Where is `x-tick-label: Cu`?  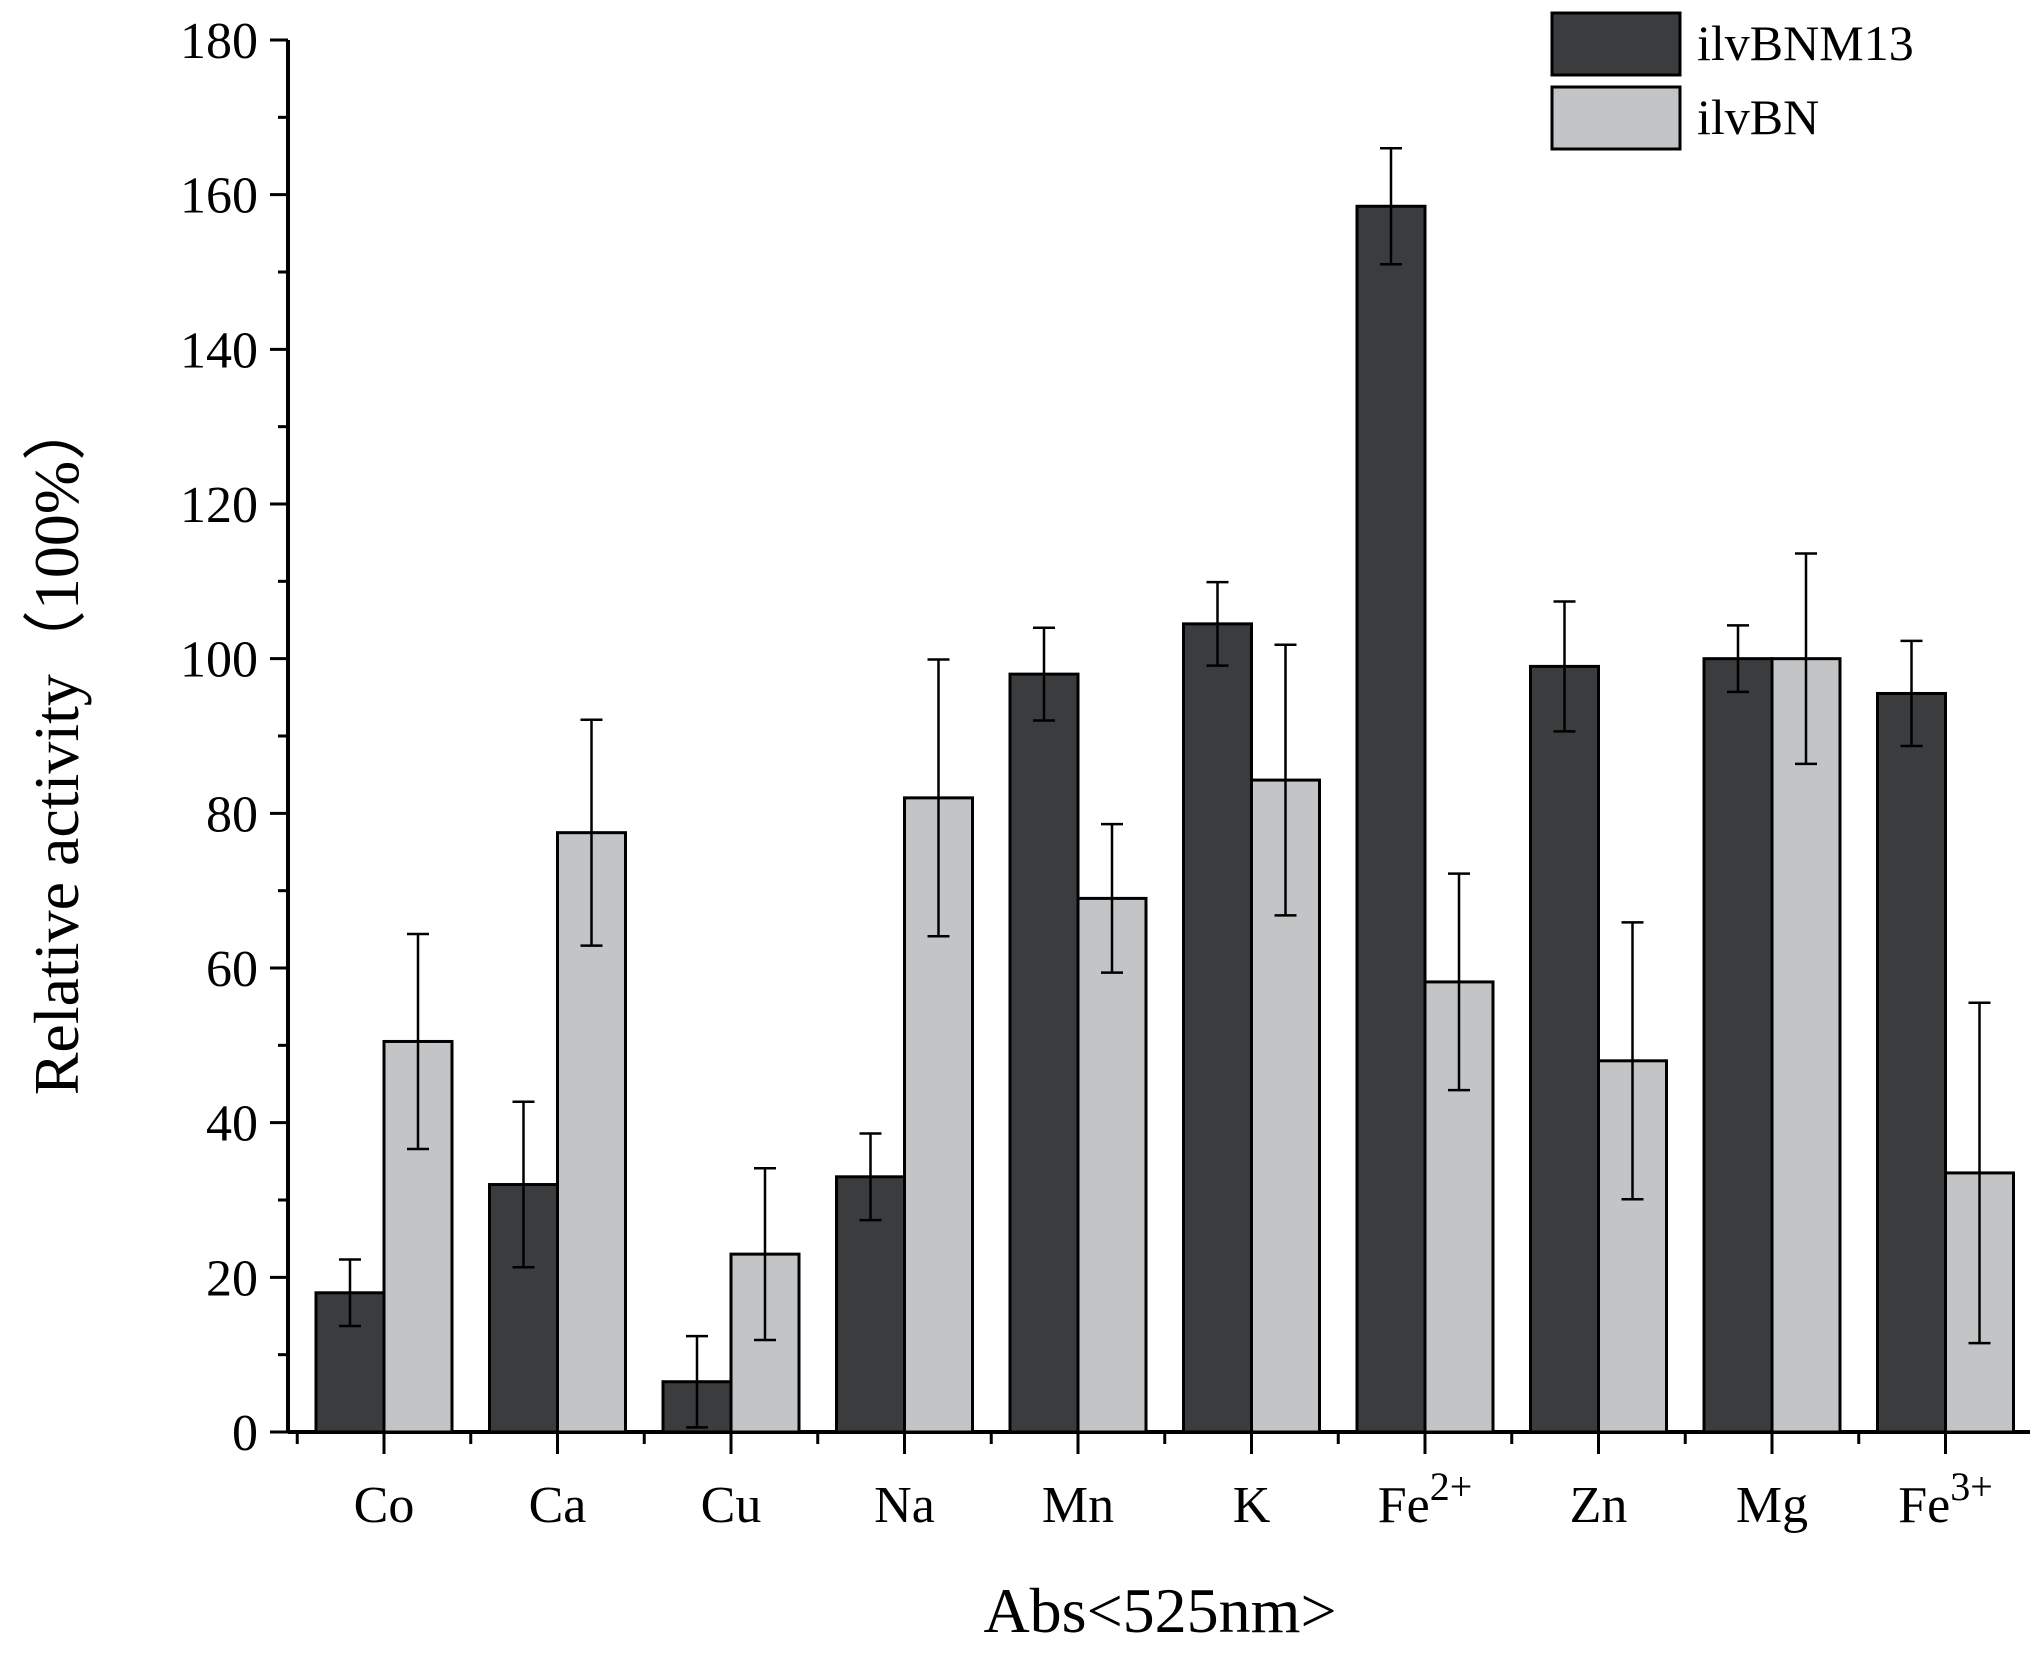
x-tick-label: Cu is located at coordinates (731, 1505).